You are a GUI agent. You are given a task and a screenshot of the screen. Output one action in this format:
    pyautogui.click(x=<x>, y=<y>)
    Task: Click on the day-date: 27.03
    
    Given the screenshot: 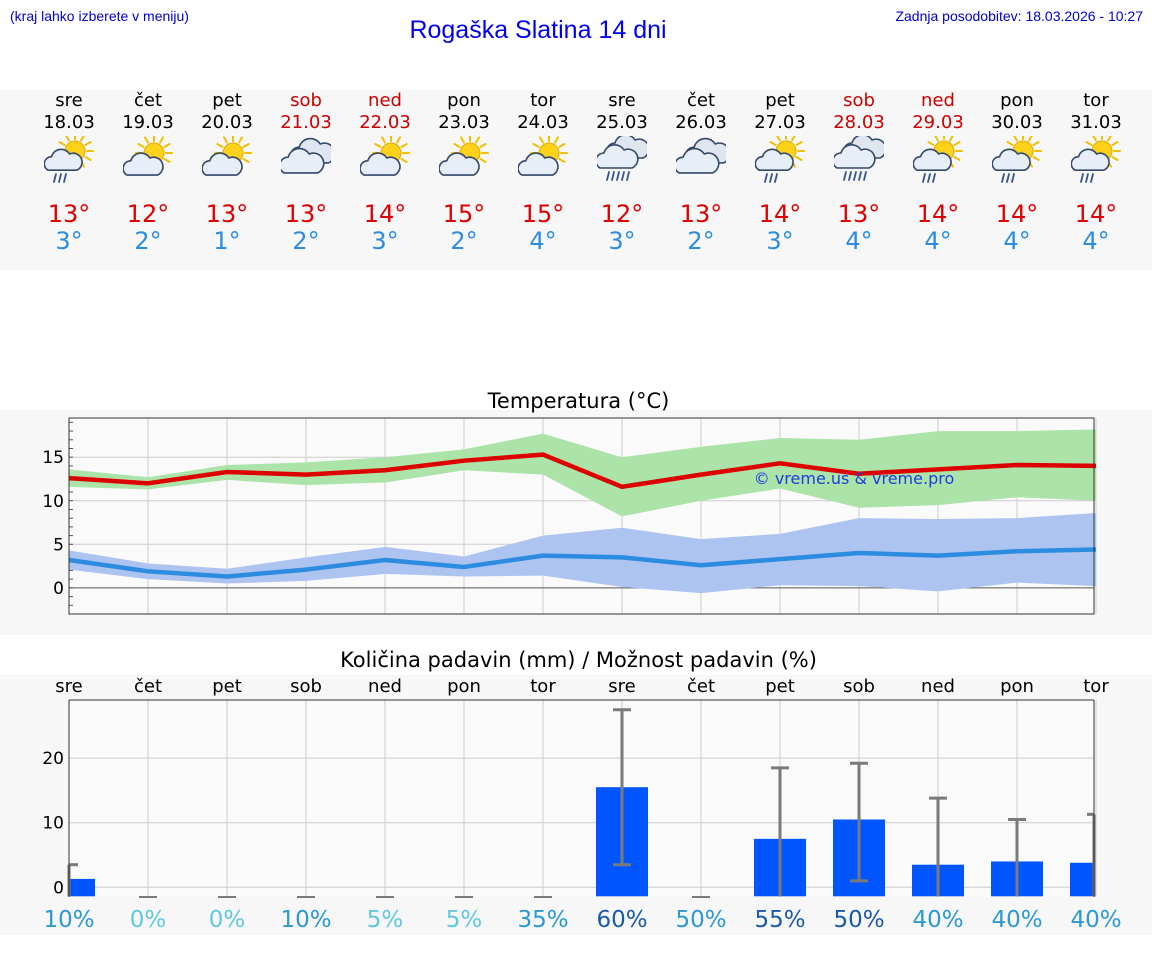 What is the action you would take?
    pyautogui.click(x=780, y=122)
    